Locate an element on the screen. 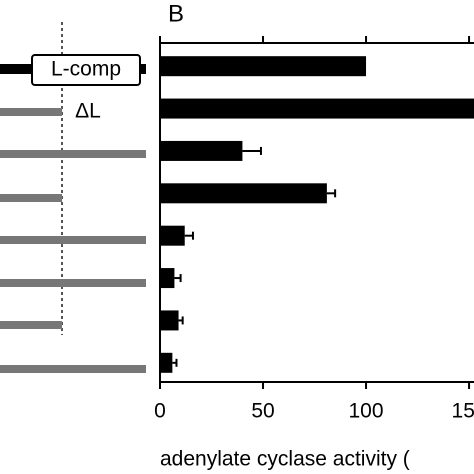 This screenshot has width=474, height=474. x-tick-label: 150 is located at coordinates (463, 411).